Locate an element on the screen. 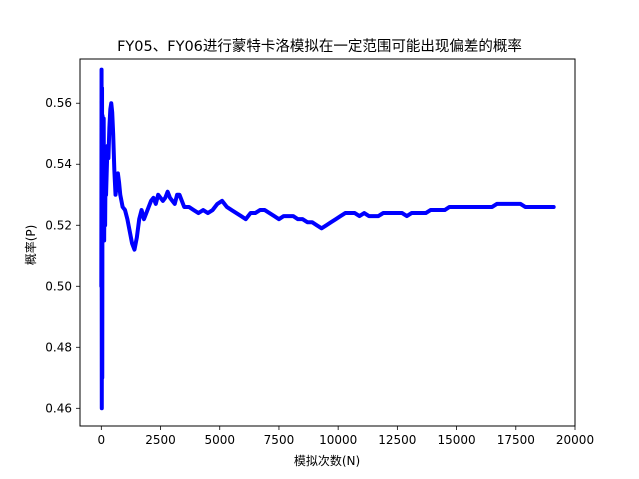 The height and width of the screenshot is (479, 639). x-tick-label: 17500 is located at coordinates (516, 440).